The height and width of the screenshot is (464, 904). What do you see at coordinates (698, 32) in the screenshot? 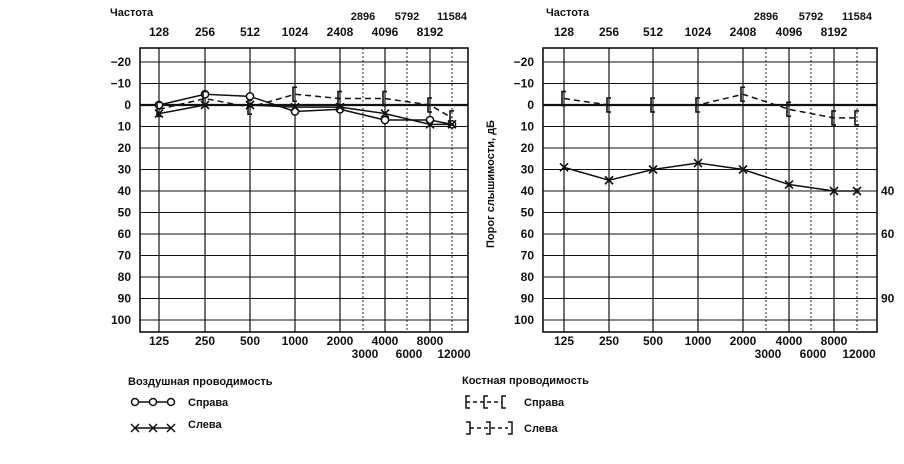
I see `top-freq-label: 1024` at bounding box center [698, 32].